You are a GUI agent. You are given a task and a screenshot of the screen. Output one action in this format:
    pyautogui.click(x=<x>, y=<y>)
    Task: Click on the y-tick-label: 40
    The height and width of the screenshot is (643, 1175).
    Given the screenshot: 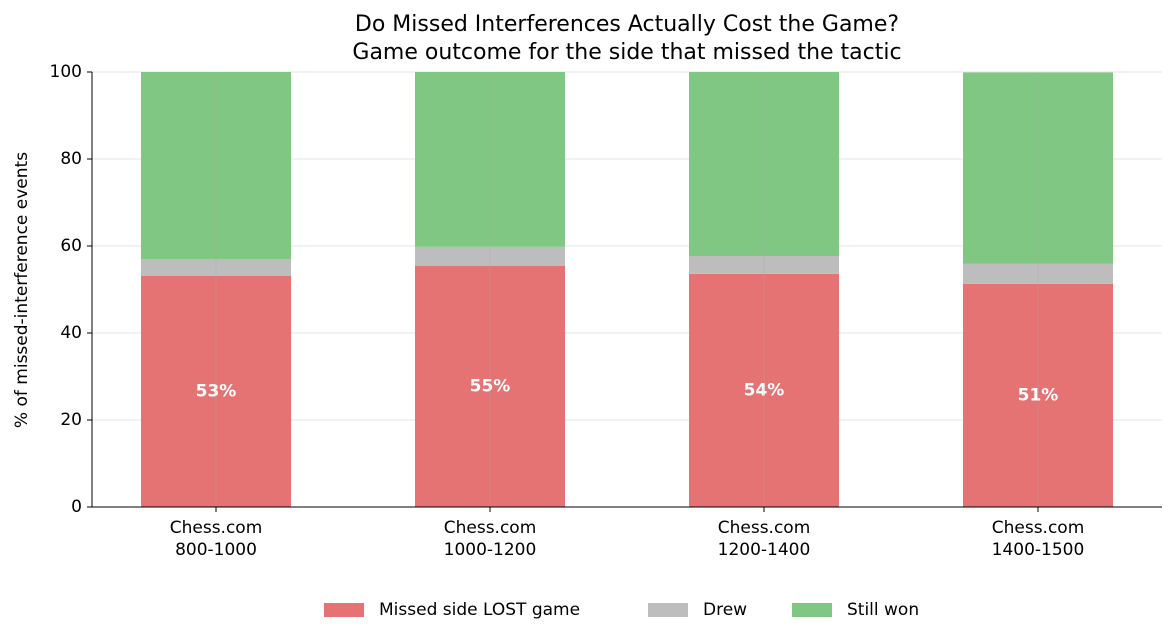 What is the action you would take?
    pyautogui.click(x=71, y=333)
    